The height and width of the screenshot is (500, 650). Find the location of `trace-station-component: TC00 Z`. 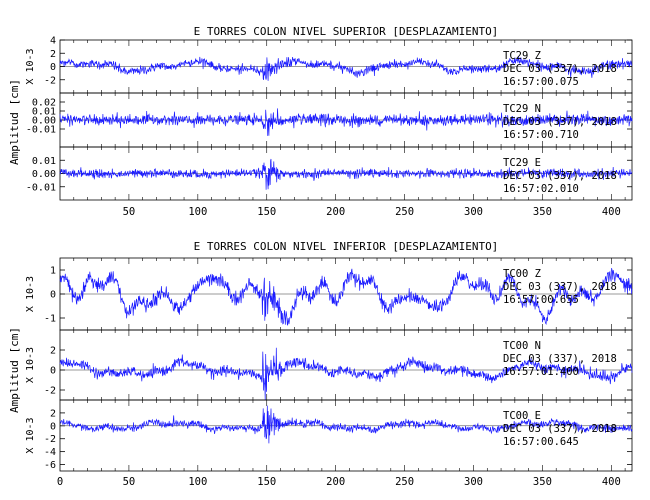

trace-station-component: TC00 Z is located at coordinates (522, 274).